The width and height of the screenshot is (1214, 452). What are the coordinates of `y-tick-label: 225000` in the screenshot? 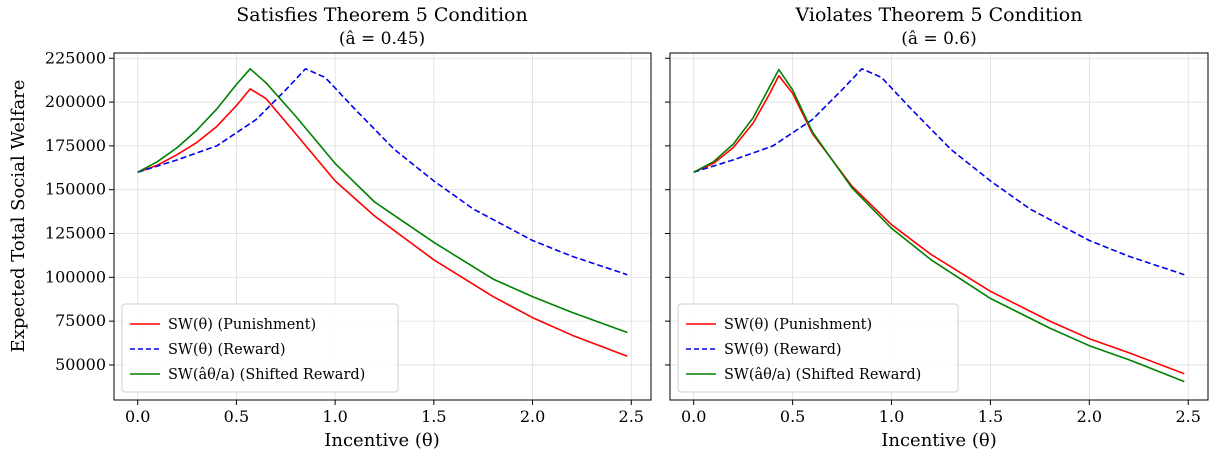 It's located at (75, 57).